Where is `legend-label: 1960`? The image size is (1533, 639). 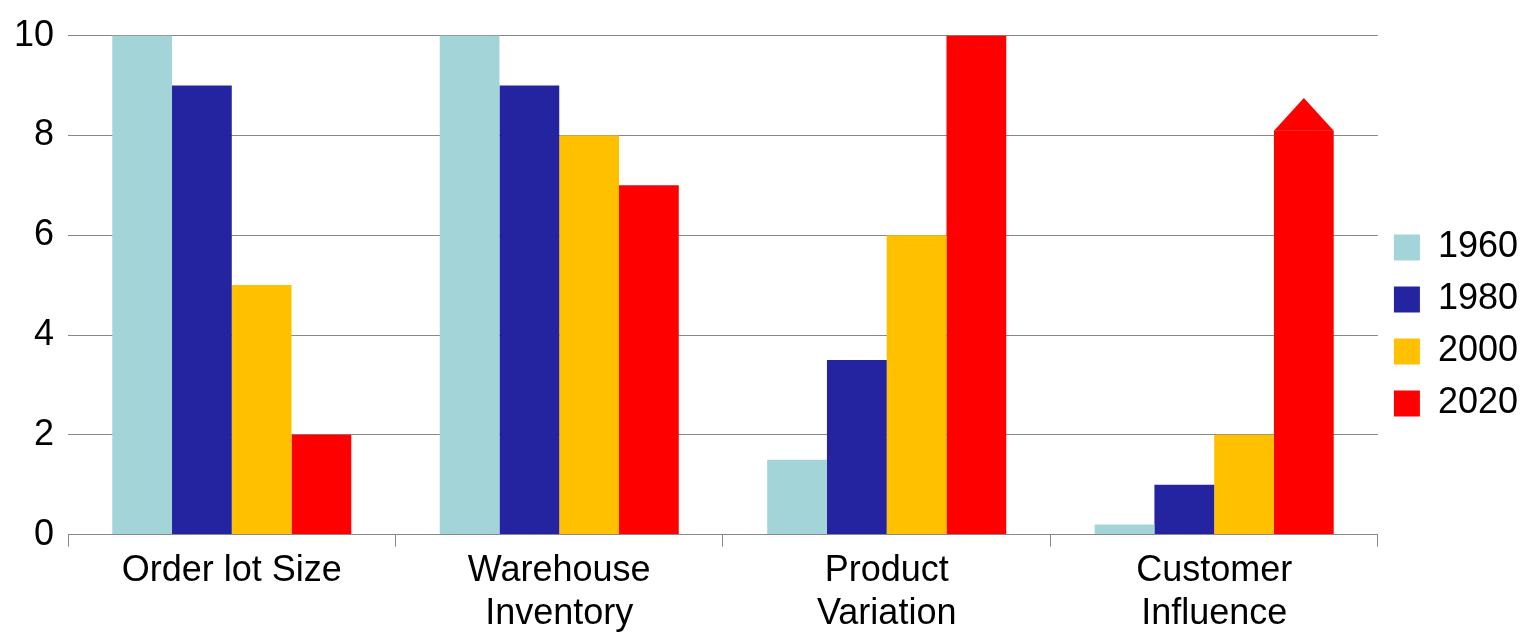 legend-label: 1960 is located at coordinates (1478, 245).